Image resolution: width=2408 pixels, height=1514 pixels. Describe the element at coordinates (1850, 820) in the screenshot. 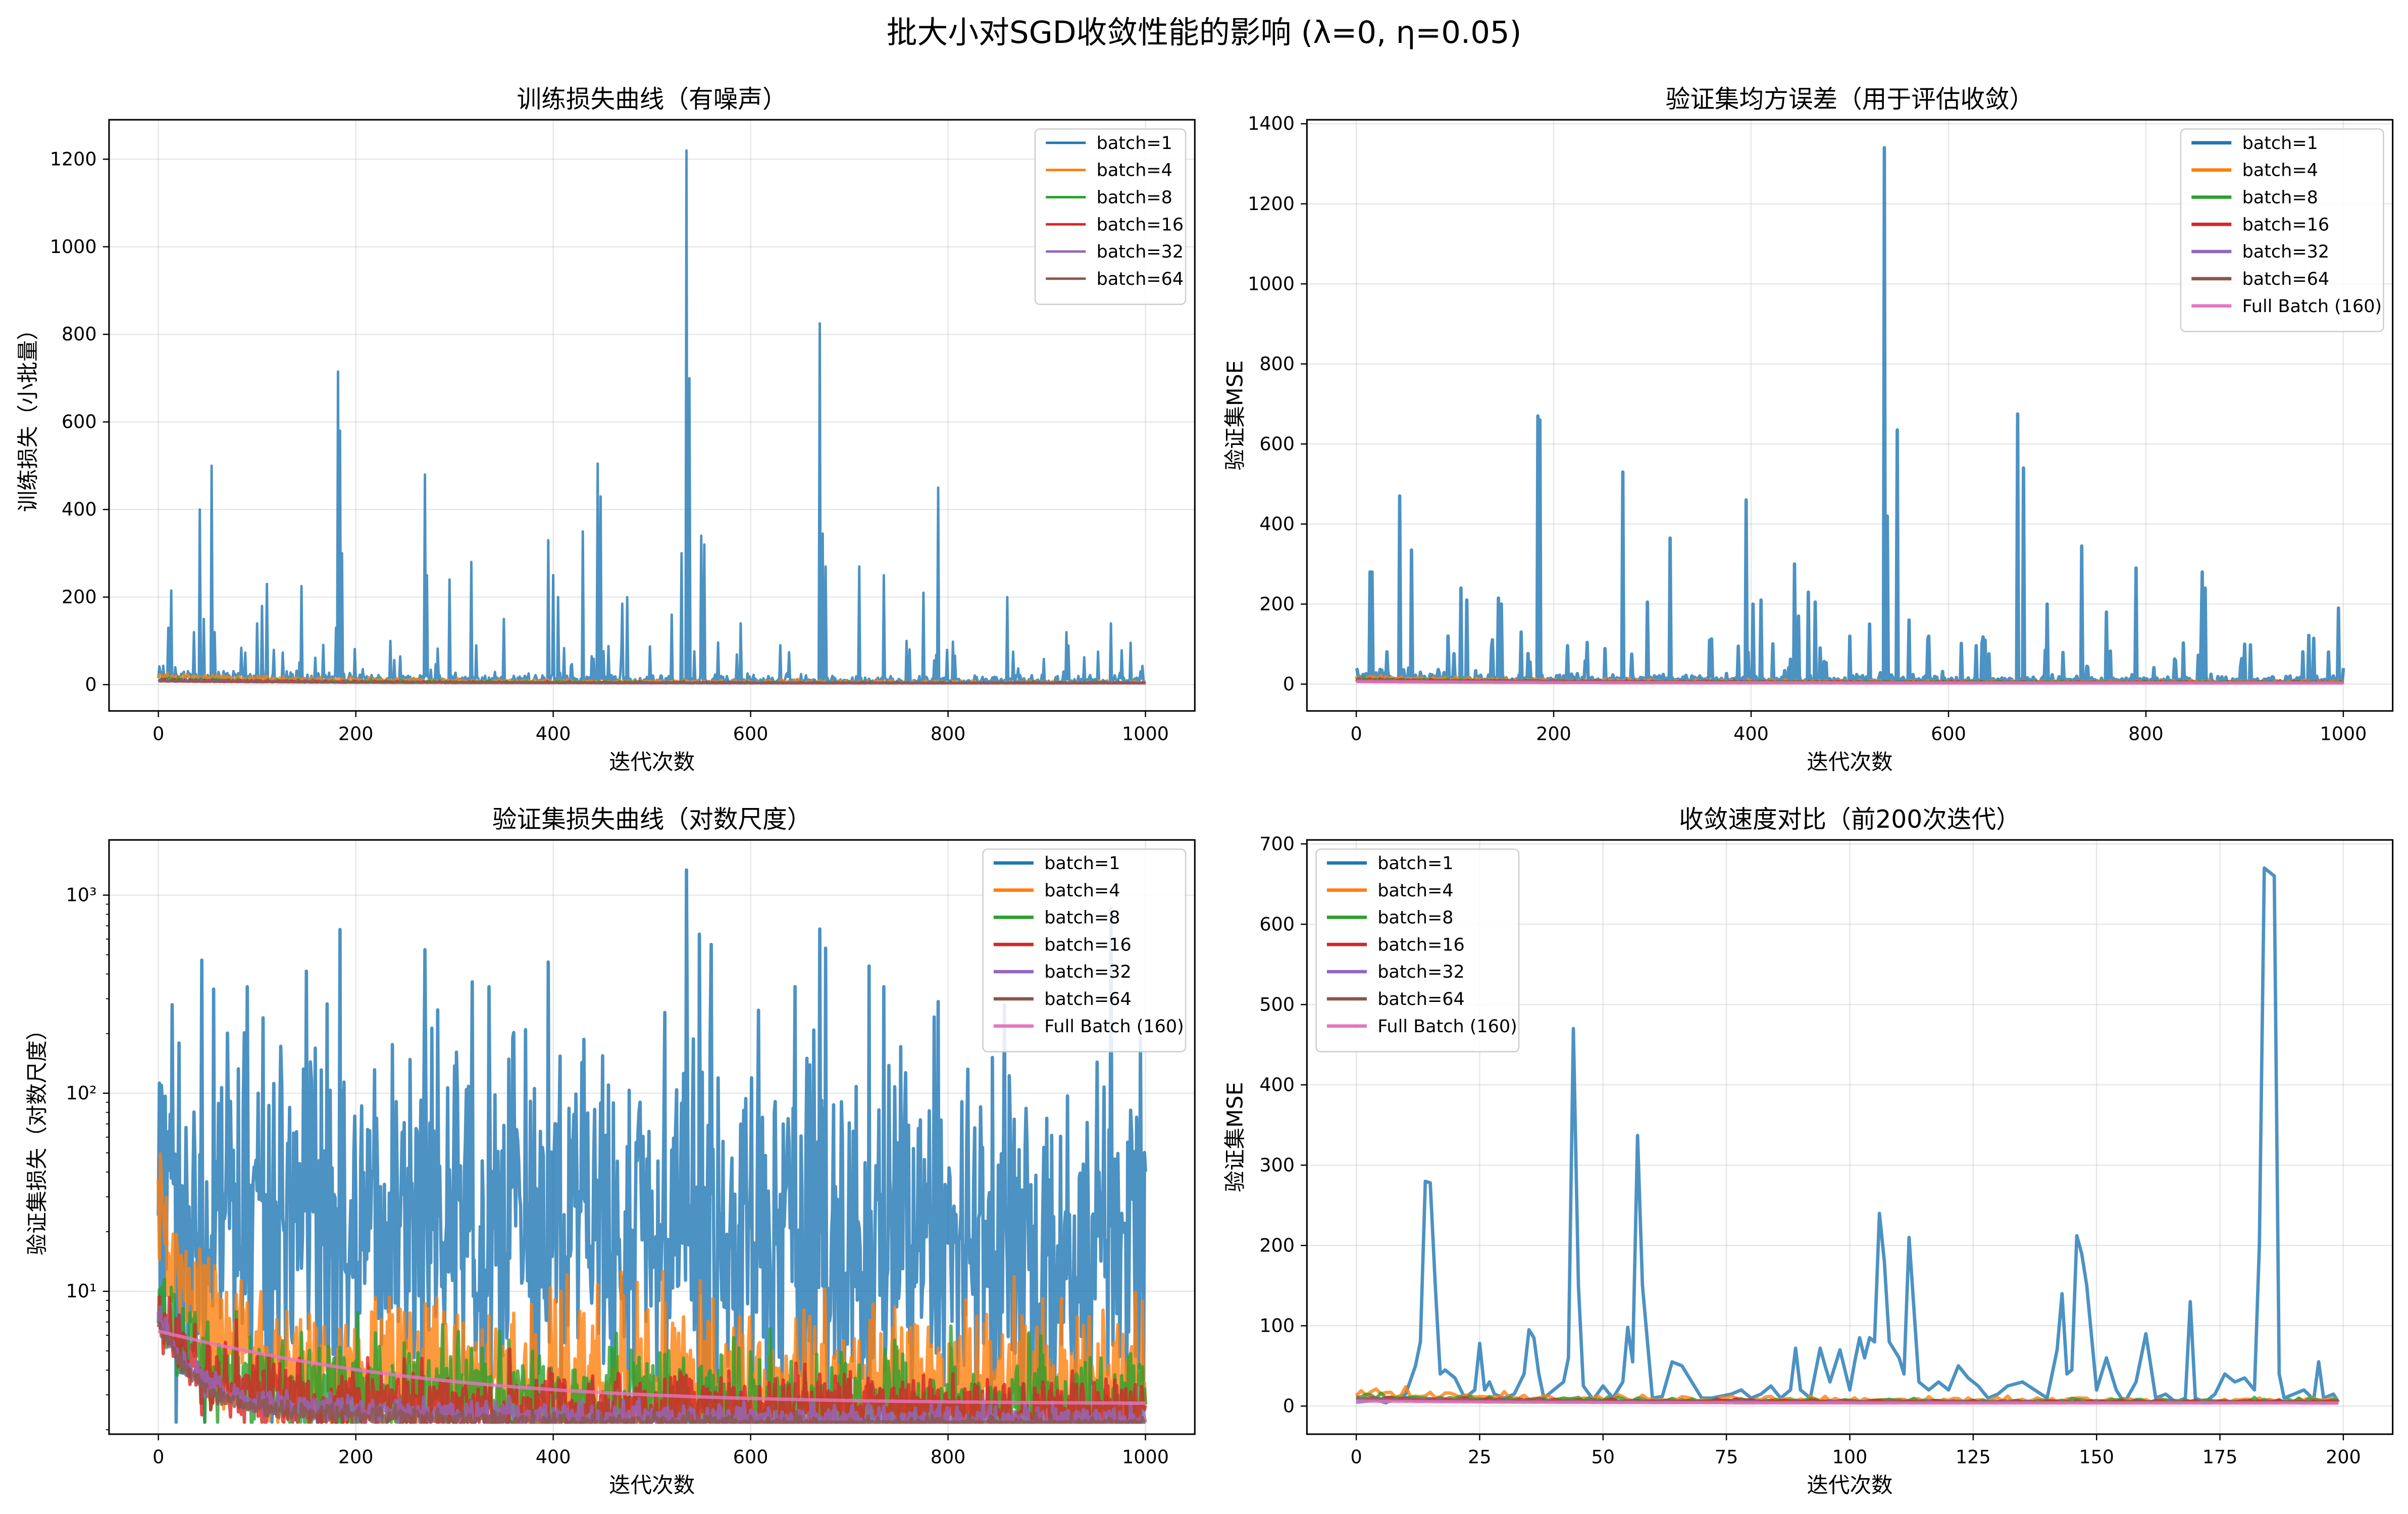

I see `panel-title: 收敛速度对比（前200次迭代）` at that location.